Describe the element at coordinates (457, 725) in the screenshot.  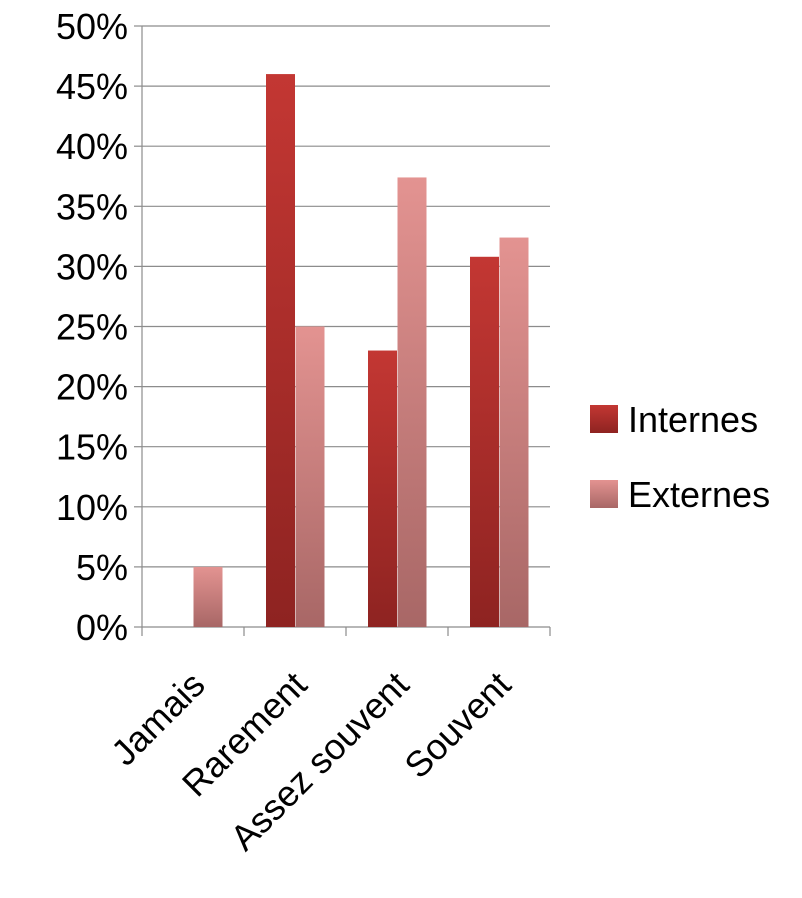
I see `x-tick-label: Souvent` at that location.